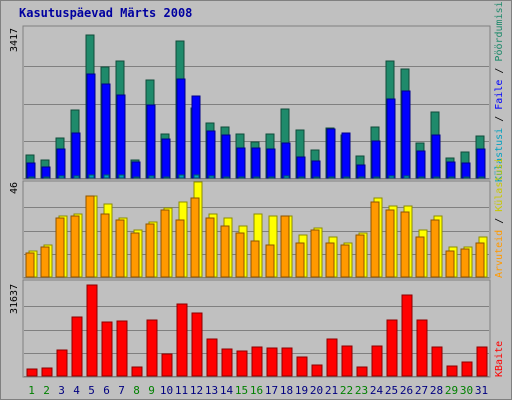 This screenshot has height=400, width=512. What do you see at coordinates (499, 95) in the screenshot?
I see `legend-faile: Faile` at bounding box center [499, 95].